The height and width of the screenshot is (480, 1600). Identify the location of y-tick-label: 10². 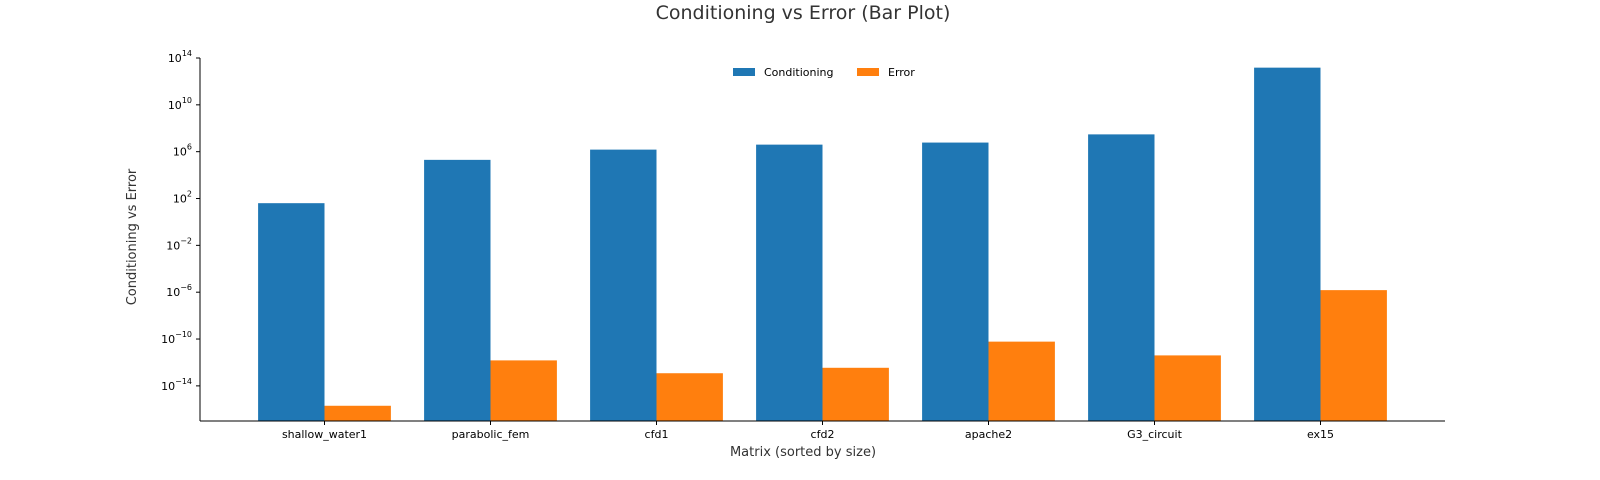
(182, 198).